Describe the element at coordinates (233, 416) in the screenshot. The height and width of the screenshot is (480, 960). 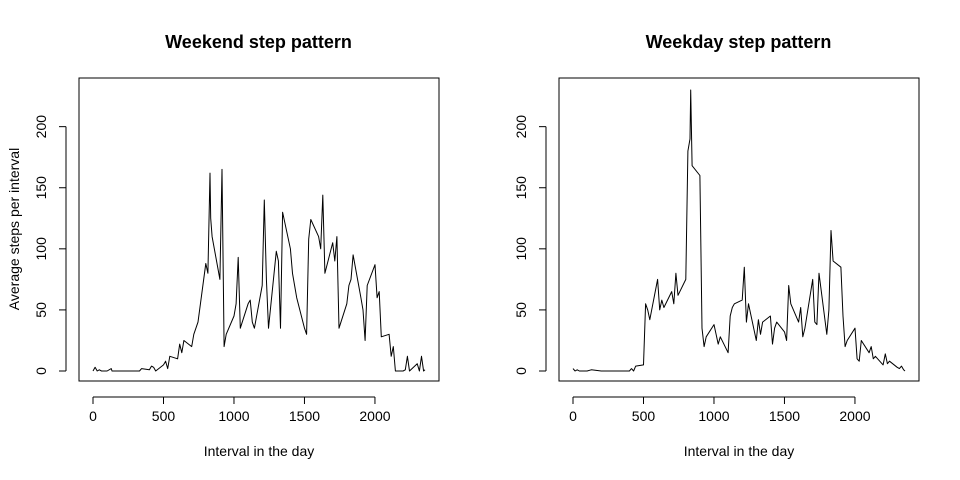
I see `weekend-x-tick-label: 1000` at that location.